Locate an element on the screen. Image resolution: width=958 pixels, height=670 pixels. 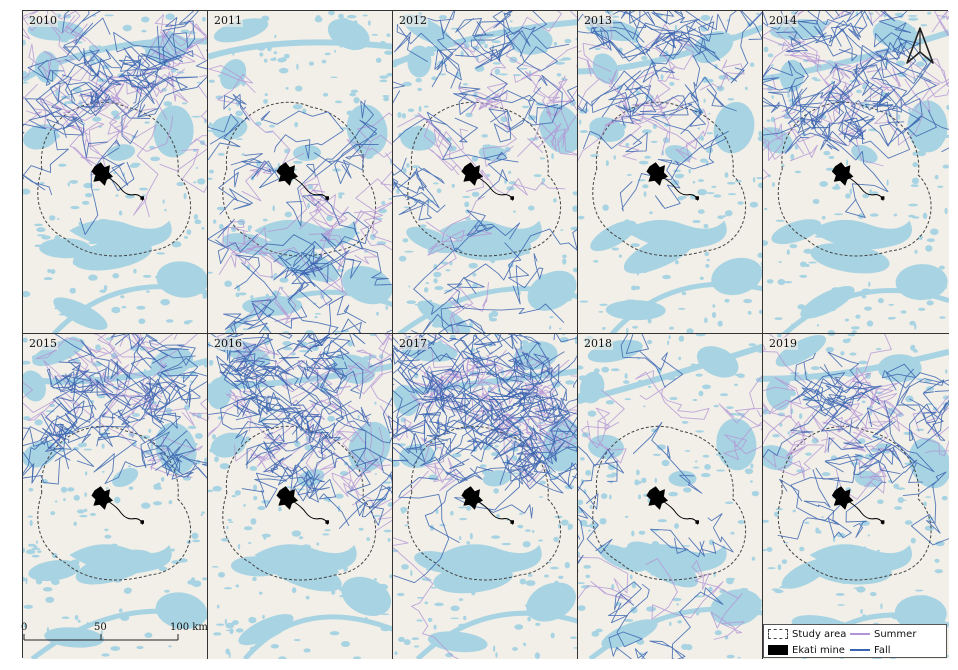
scale-label-50: 50 is located at coordinates (100, 627).